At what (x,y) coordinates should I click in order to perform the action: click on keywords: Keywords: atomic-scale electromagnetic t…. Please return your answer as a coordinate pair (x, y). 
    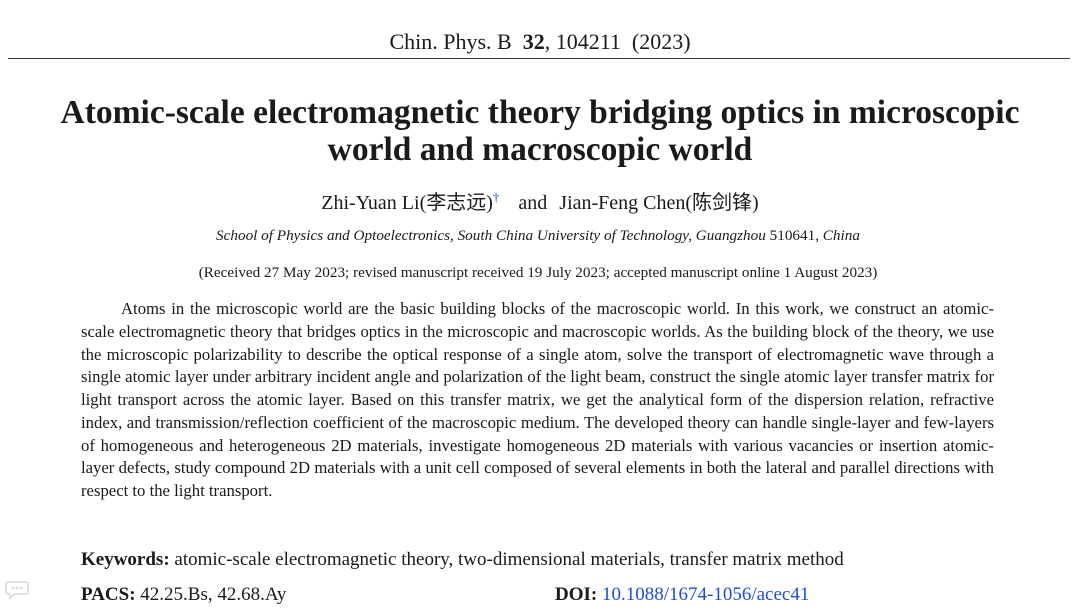
    Looking at the image, I should click on (561, 559).